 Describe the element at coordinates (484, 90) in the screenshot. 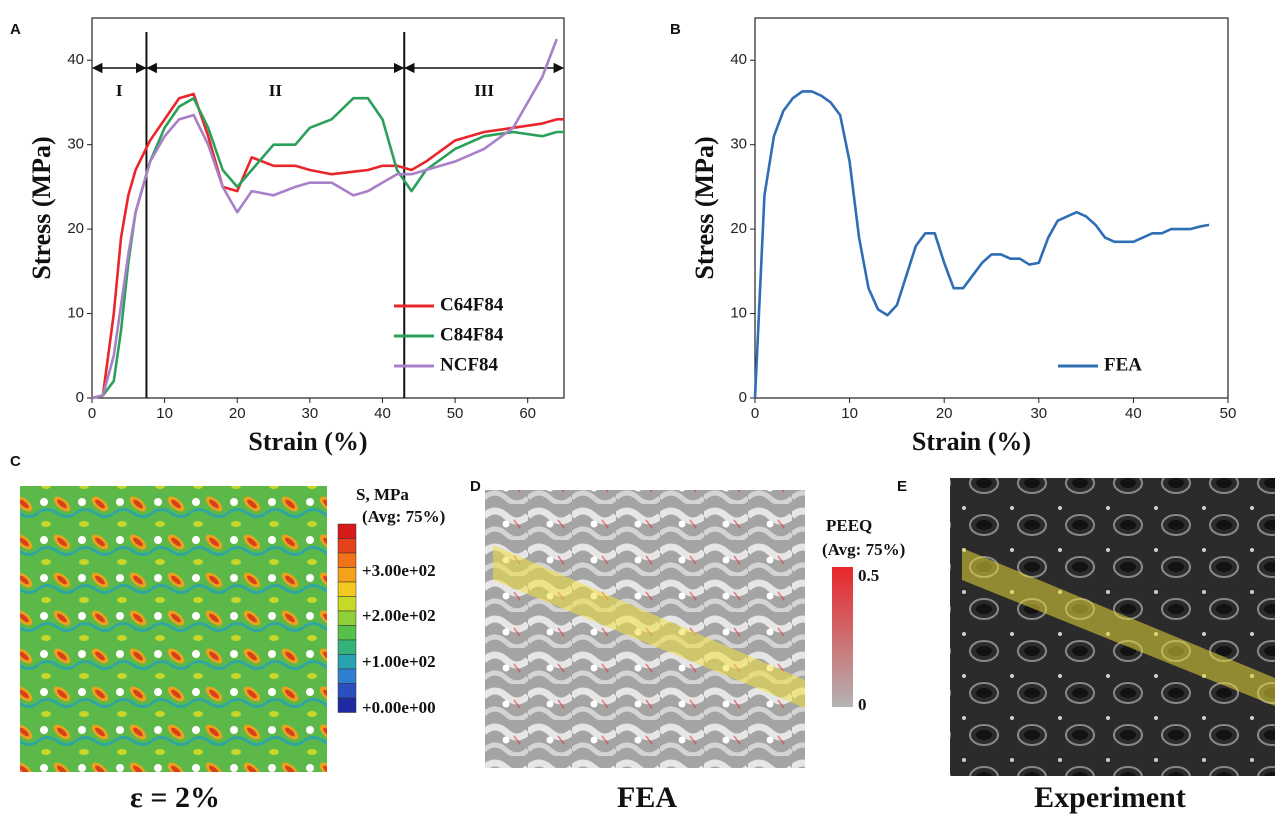

I see `region-label: III` at that location.